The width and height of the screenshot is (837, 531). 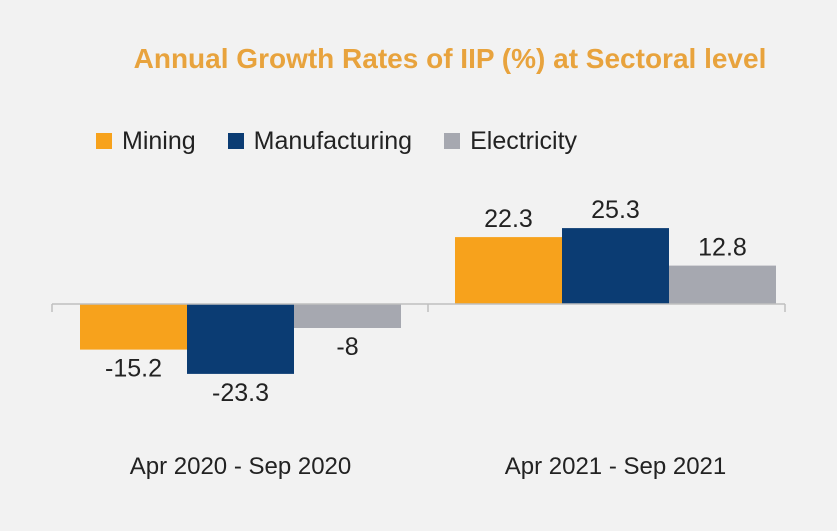 I want to click on axis-group, so click(x=418, y=307).